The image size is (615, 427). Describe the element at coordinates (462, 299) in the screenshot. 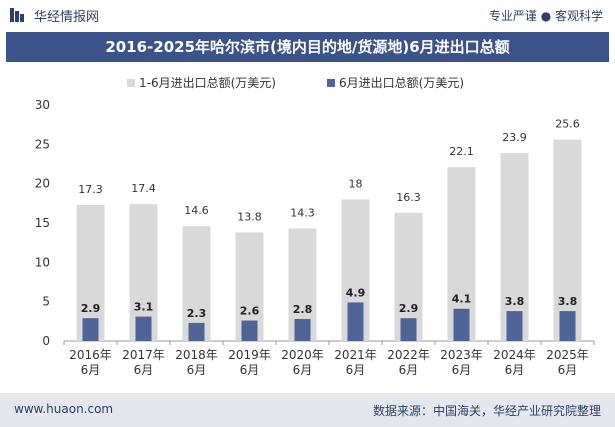

I see `data-label-june: 4.1` at that location.